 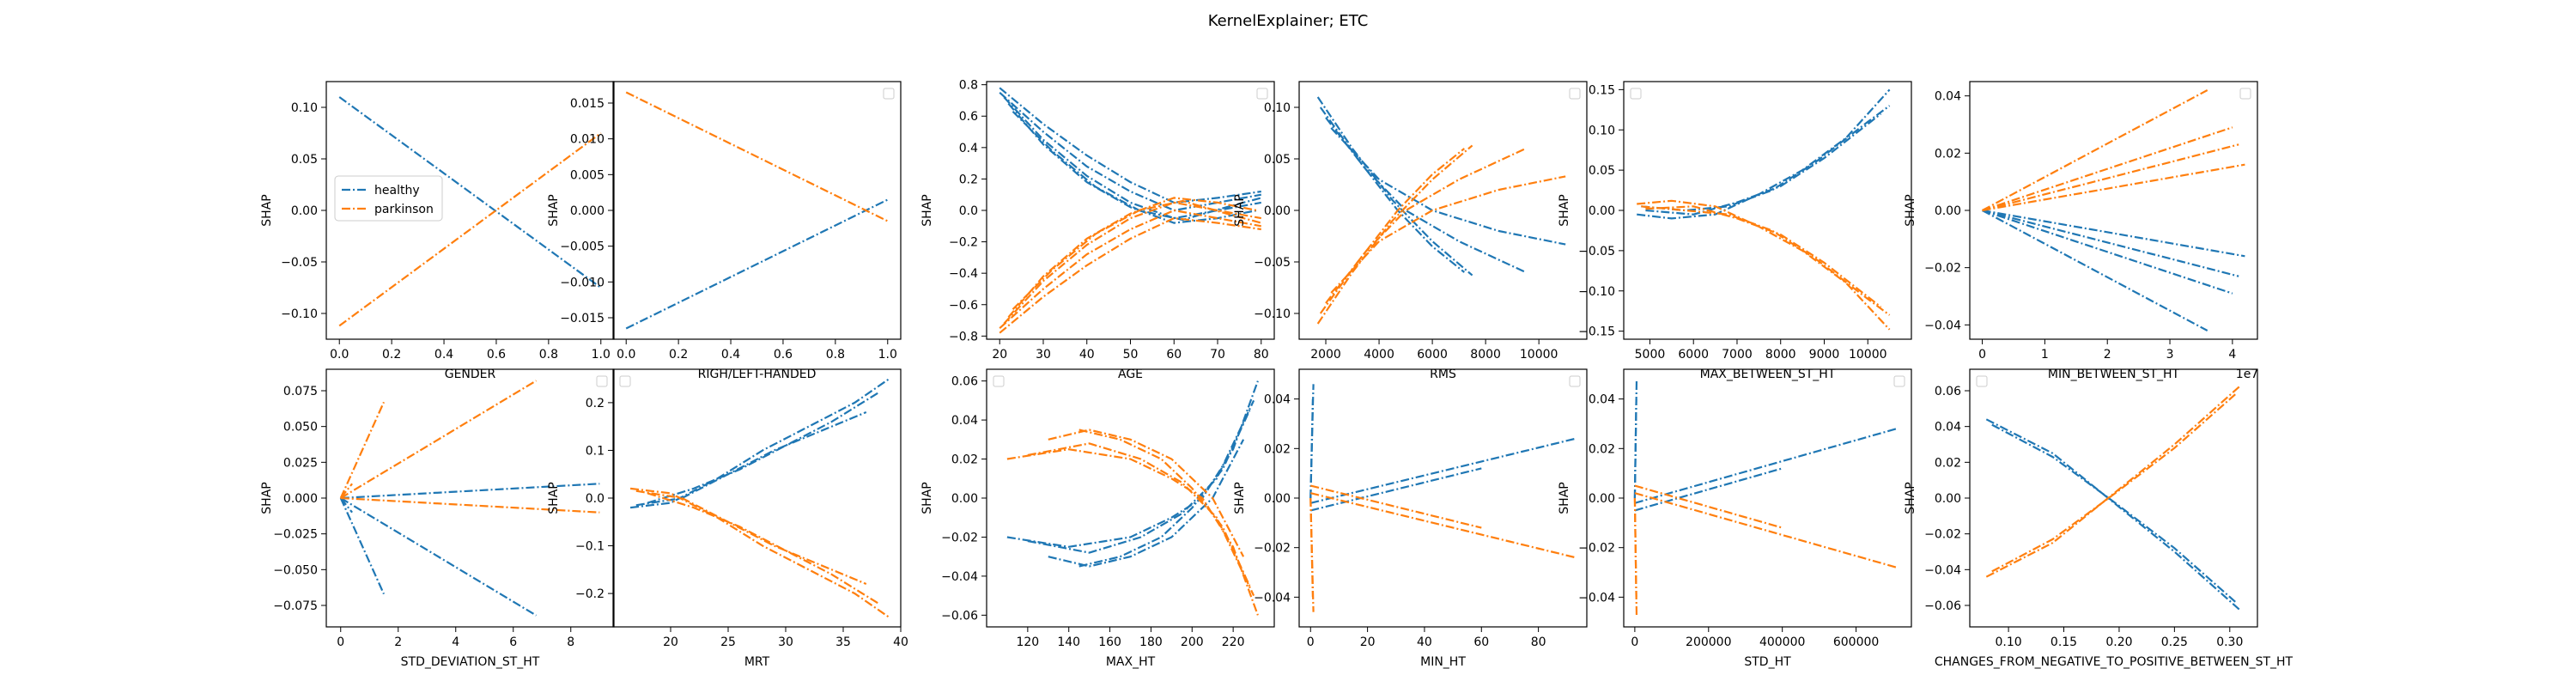 What do you see at coordinates (843, 642) in the screenshot?
I see `x-tick-label: 35` at bounding box center [843, 642].